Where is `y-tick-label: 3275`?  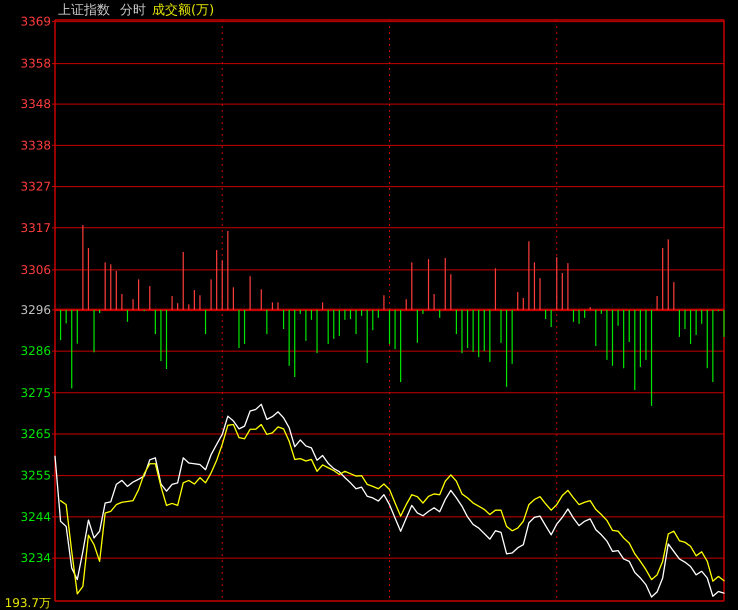
y-tick-label: 3275 is located at coordinates (35, 393).